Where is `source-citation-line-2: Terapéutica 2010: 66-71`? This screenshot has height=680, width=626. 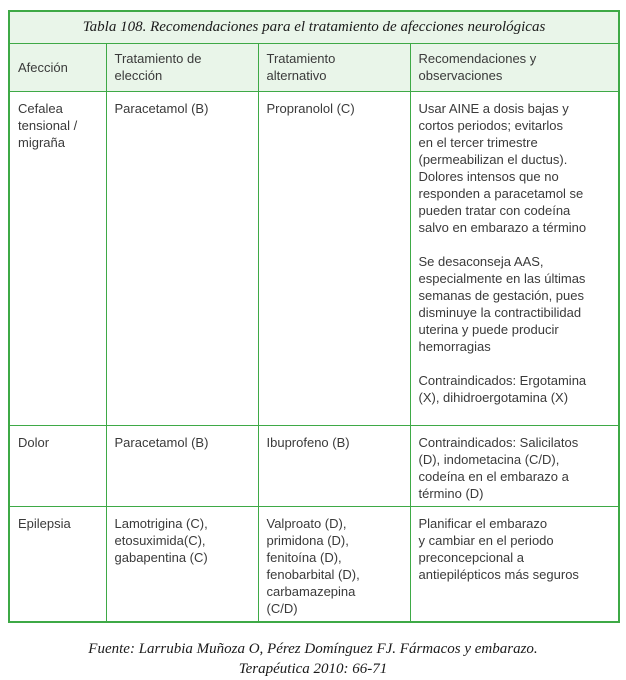
source-citation-line-2: Terapéutica 2010: 66-71 is located at coordinates (313, 669).